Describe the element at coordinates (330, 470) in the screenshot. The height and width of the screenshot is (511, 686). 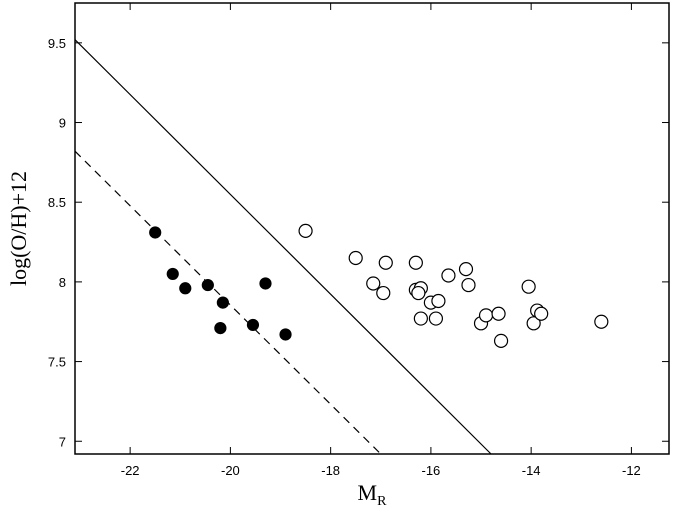
I see `x-tick-label: -18` at that location.